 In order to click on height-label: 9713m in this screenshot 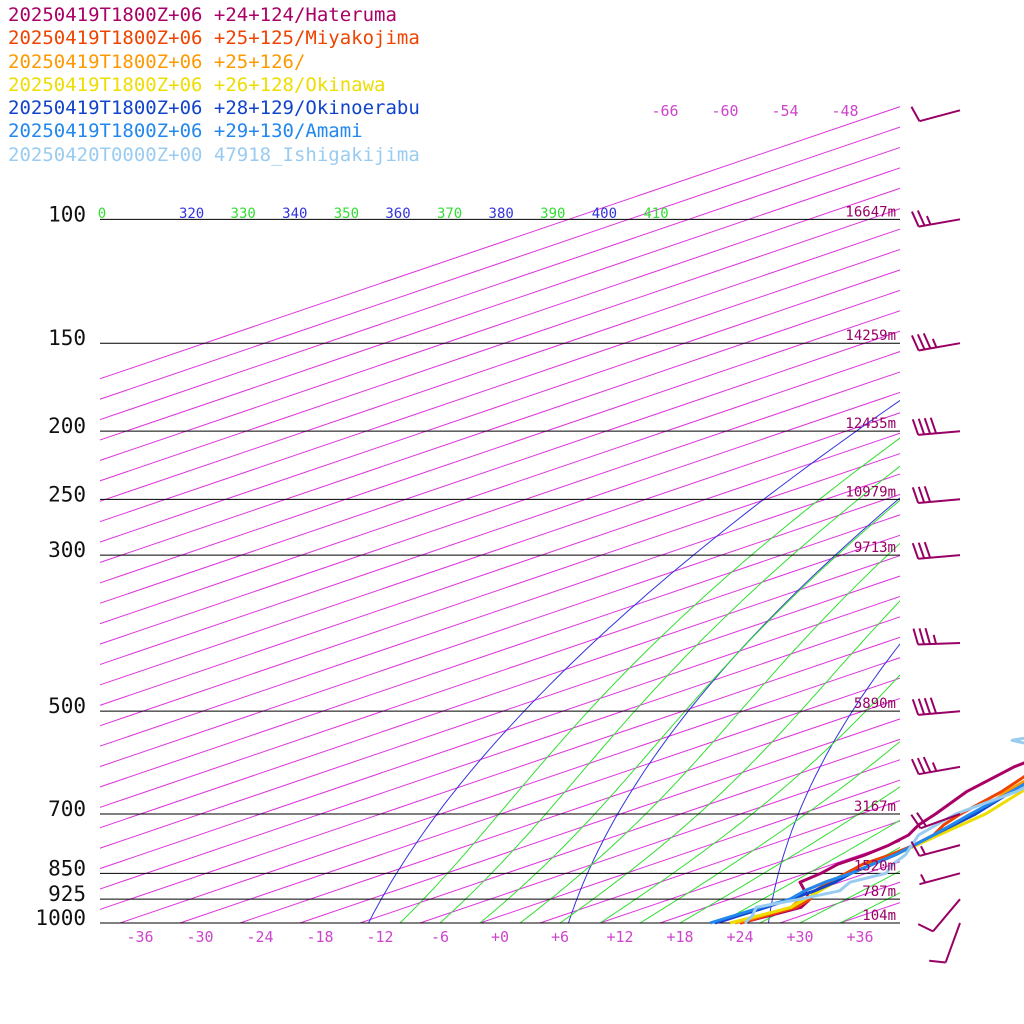, I will do `click(875, 548)`.